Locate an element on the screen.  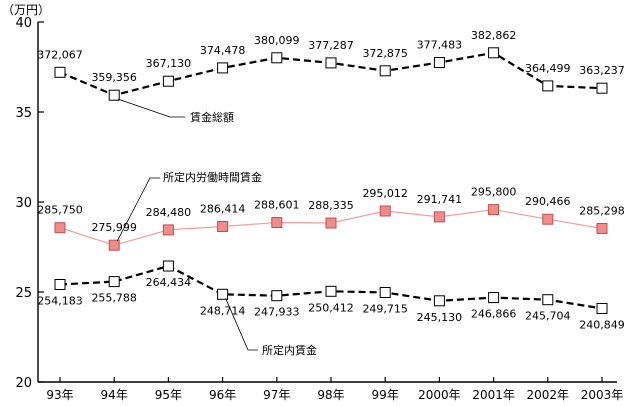
data-label: 372,067 is located at coordinates (60, 54).